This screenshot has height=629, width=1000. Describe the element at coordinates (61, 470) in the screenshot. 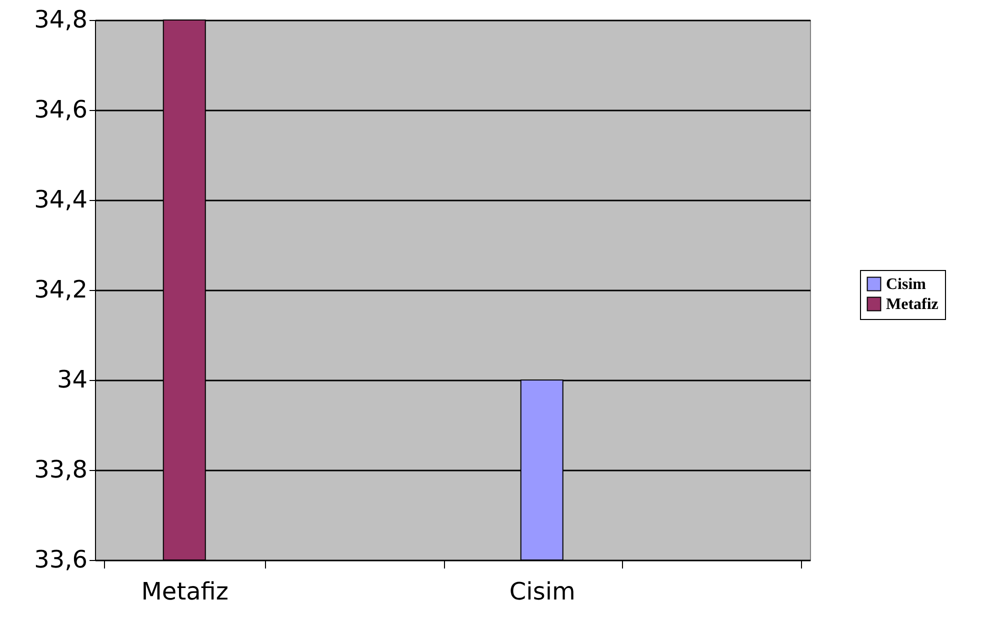

I see `y-tick-label: 33,8` at that location.